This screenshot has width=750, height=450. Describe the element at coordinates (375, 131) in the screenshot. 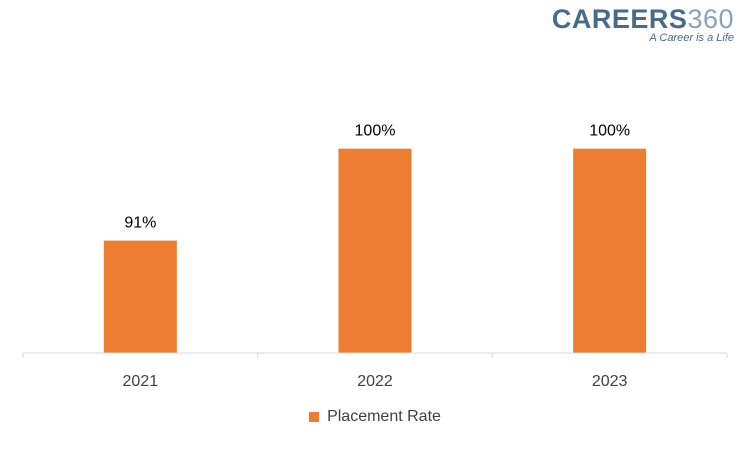

I see `data-label-2022: 100%` at that location.